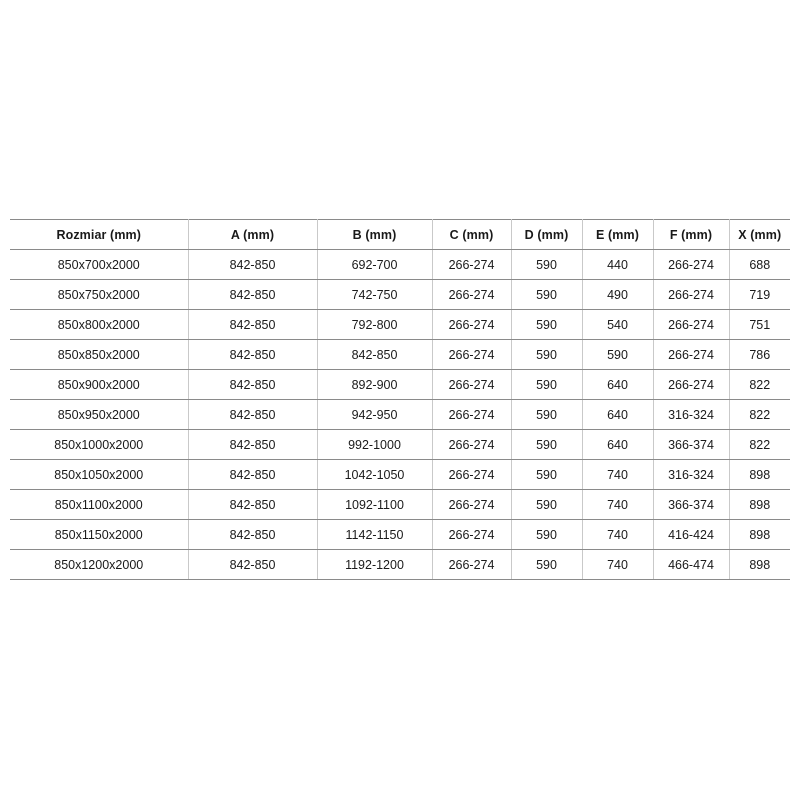 This screenshot has width=800, height=800. Describe the element at coordinates (617, 294) in the screenshot. I see `cell-e: 490` at that location.